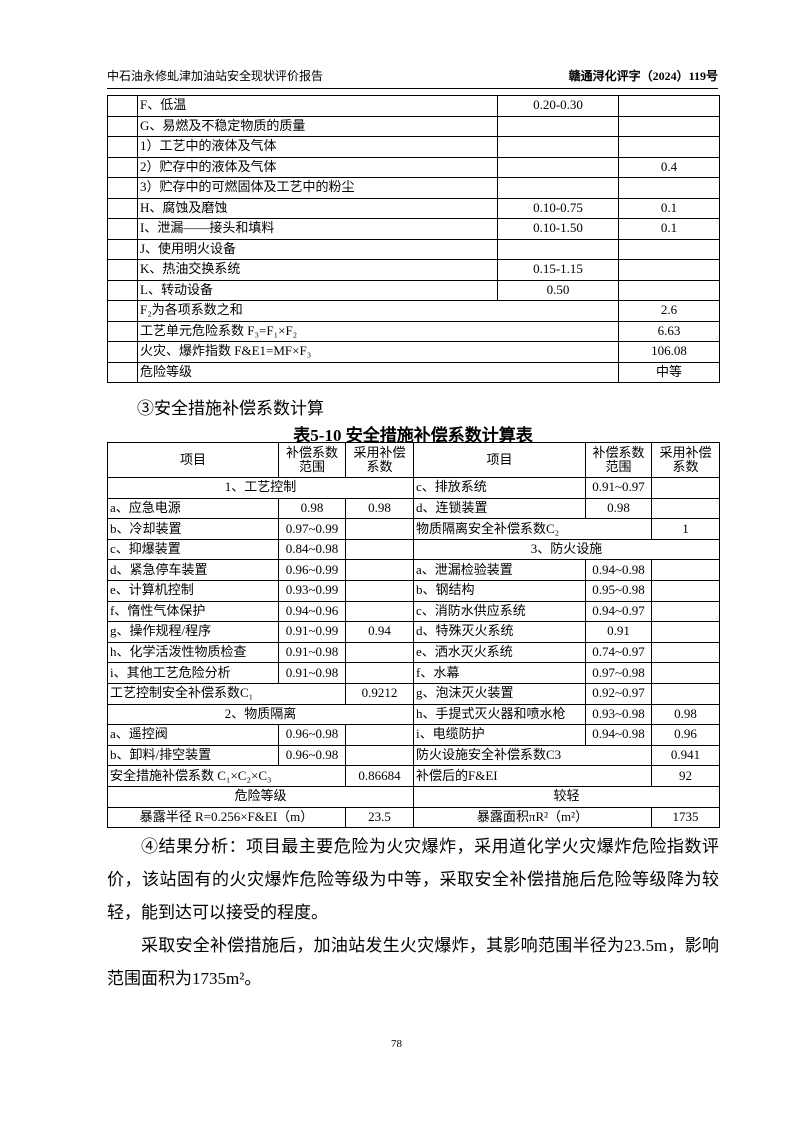 This screenshot has width=793, height=1122. What do you see at coordinates (499, 590) in the screenshot?
I see `table-cell: b、钢结构` at bounding box center [499, 590].